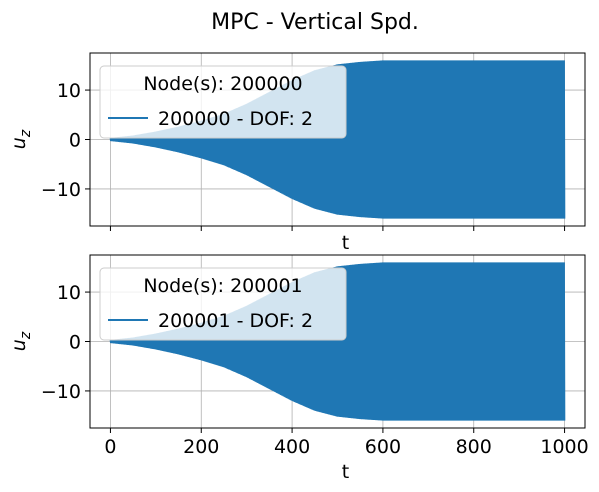 This screenshot has height=492, width=599. What do you see at coordinates (564, 447) in the screenshot?
I see `x-tick-label: 1000` at bounding box center [564, 447].